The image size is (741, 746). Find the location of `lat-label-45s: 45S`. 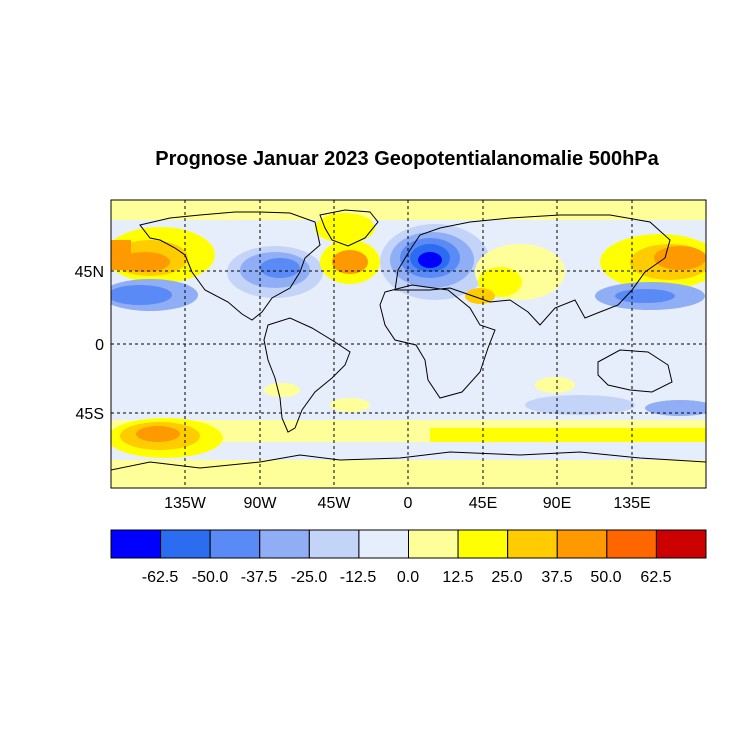

lat-label-45s: 45S is located at coordinates (90, 414).